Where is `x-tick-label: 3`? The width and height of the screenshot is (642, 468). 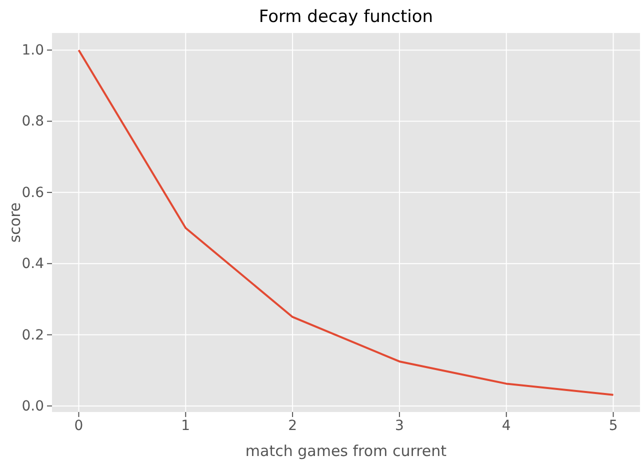
x-tick-label: 3 is located at coordinates (399, 426).